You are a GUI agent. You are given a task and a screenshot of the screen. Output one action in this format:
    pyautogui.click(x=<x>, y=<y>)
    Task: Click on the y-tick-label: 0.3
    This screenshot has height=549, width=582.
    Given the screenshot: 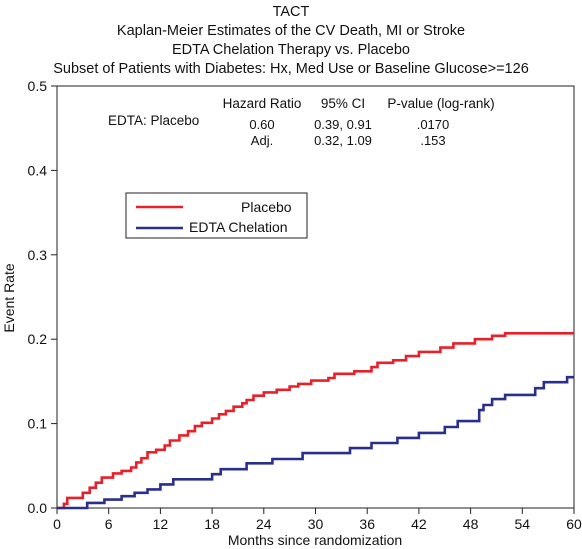 What is the action you would take?
    pyautogui.click(x=38, y=255)
    